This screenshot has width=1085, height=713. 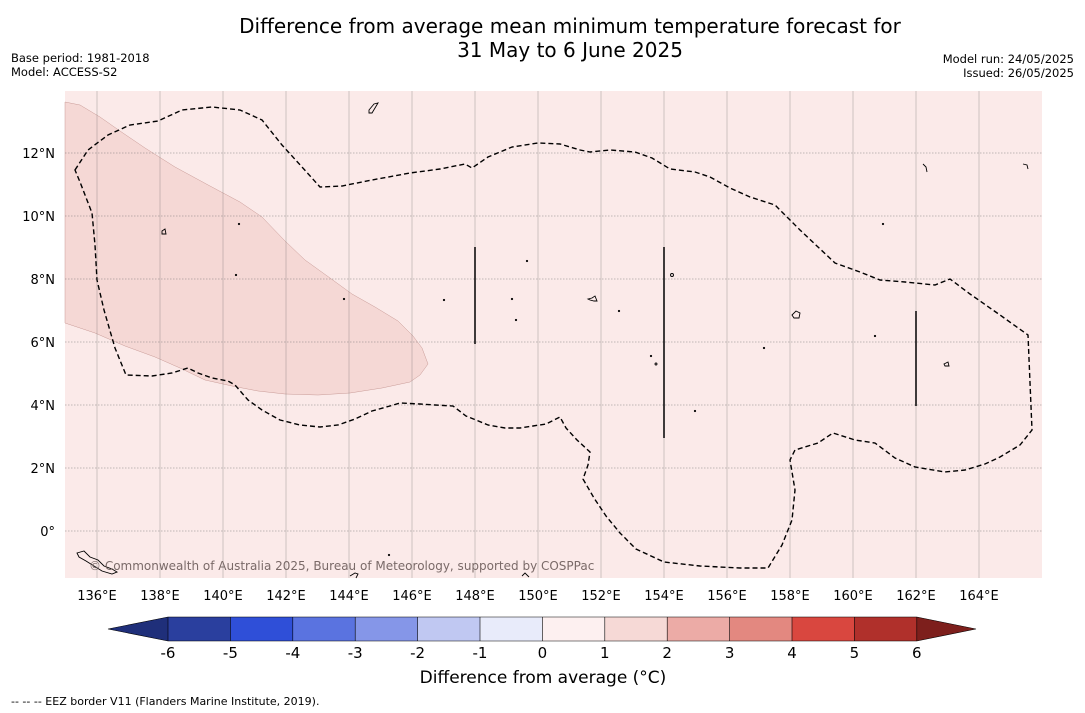 What do you see at coordinates (480, 653) in the screenshot?
I see `colorbar-tick: -1` at bounding box center [480, 653].